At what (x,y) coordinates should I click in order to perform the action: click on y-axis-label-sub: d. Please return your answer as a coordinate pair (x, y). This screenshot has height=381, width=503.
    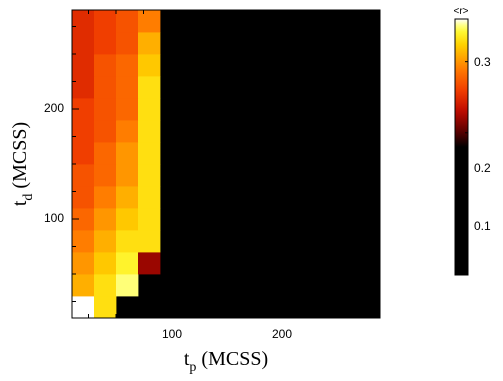
    Looking at the image, I should click on (28, 197).